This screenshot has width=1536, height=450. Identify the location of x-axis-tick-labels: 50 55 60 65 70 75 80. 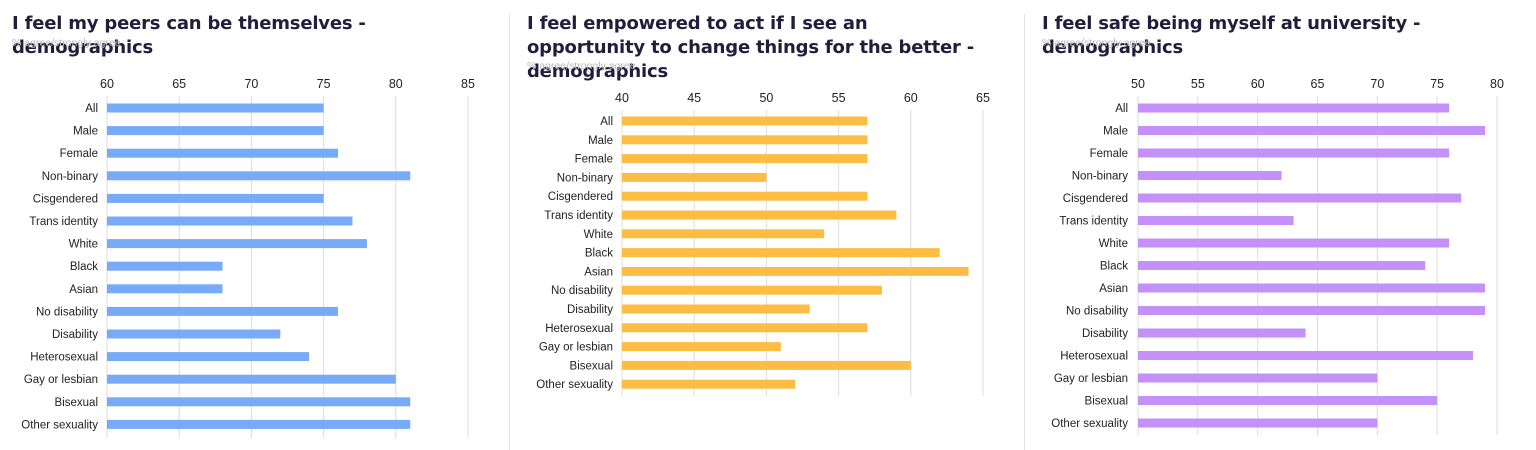
(1317, 84).